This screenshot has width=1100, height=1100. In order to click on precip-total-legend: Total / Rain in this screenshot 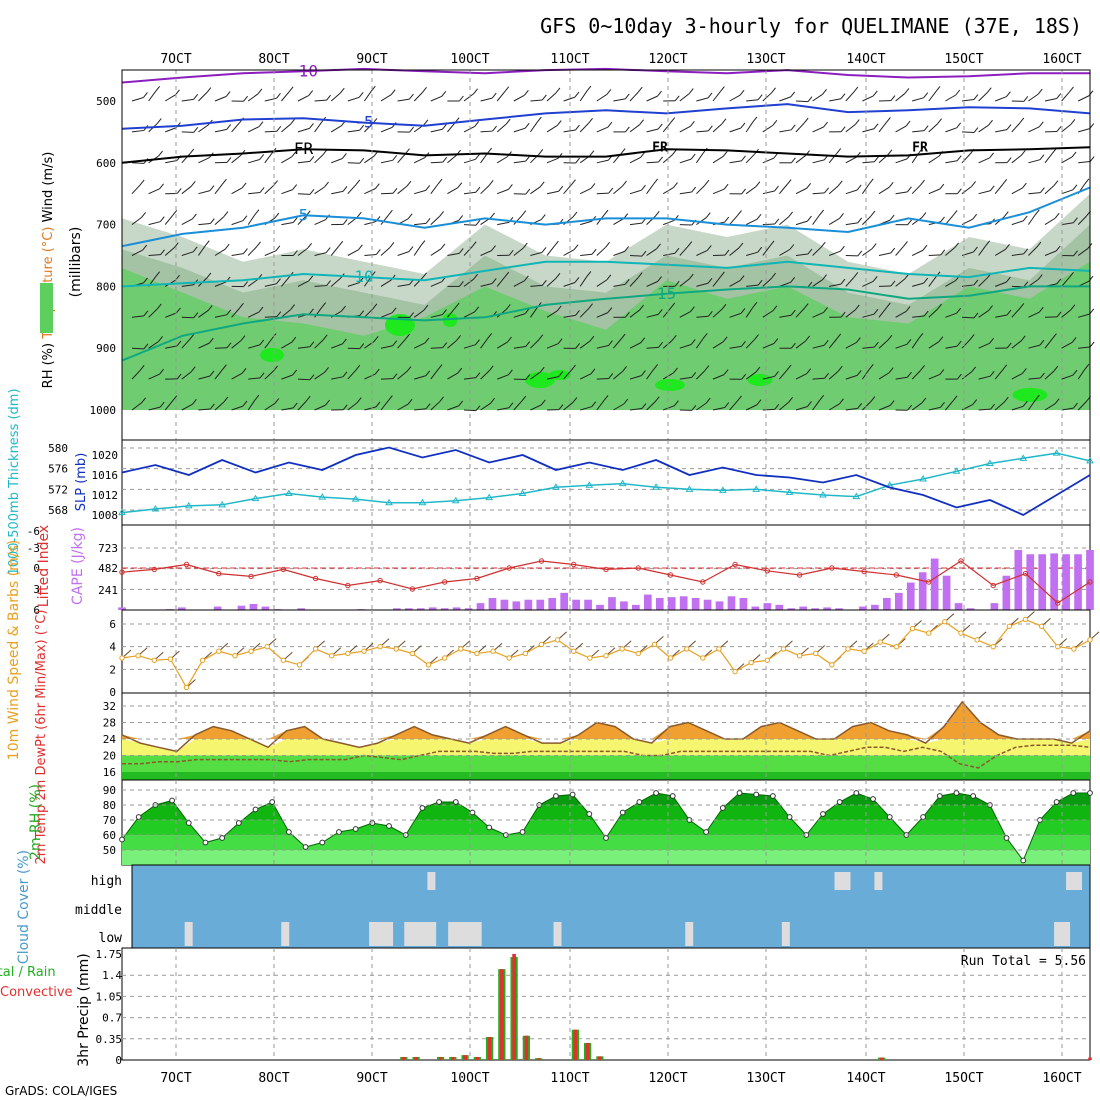, I will do `click(28, 972)`.